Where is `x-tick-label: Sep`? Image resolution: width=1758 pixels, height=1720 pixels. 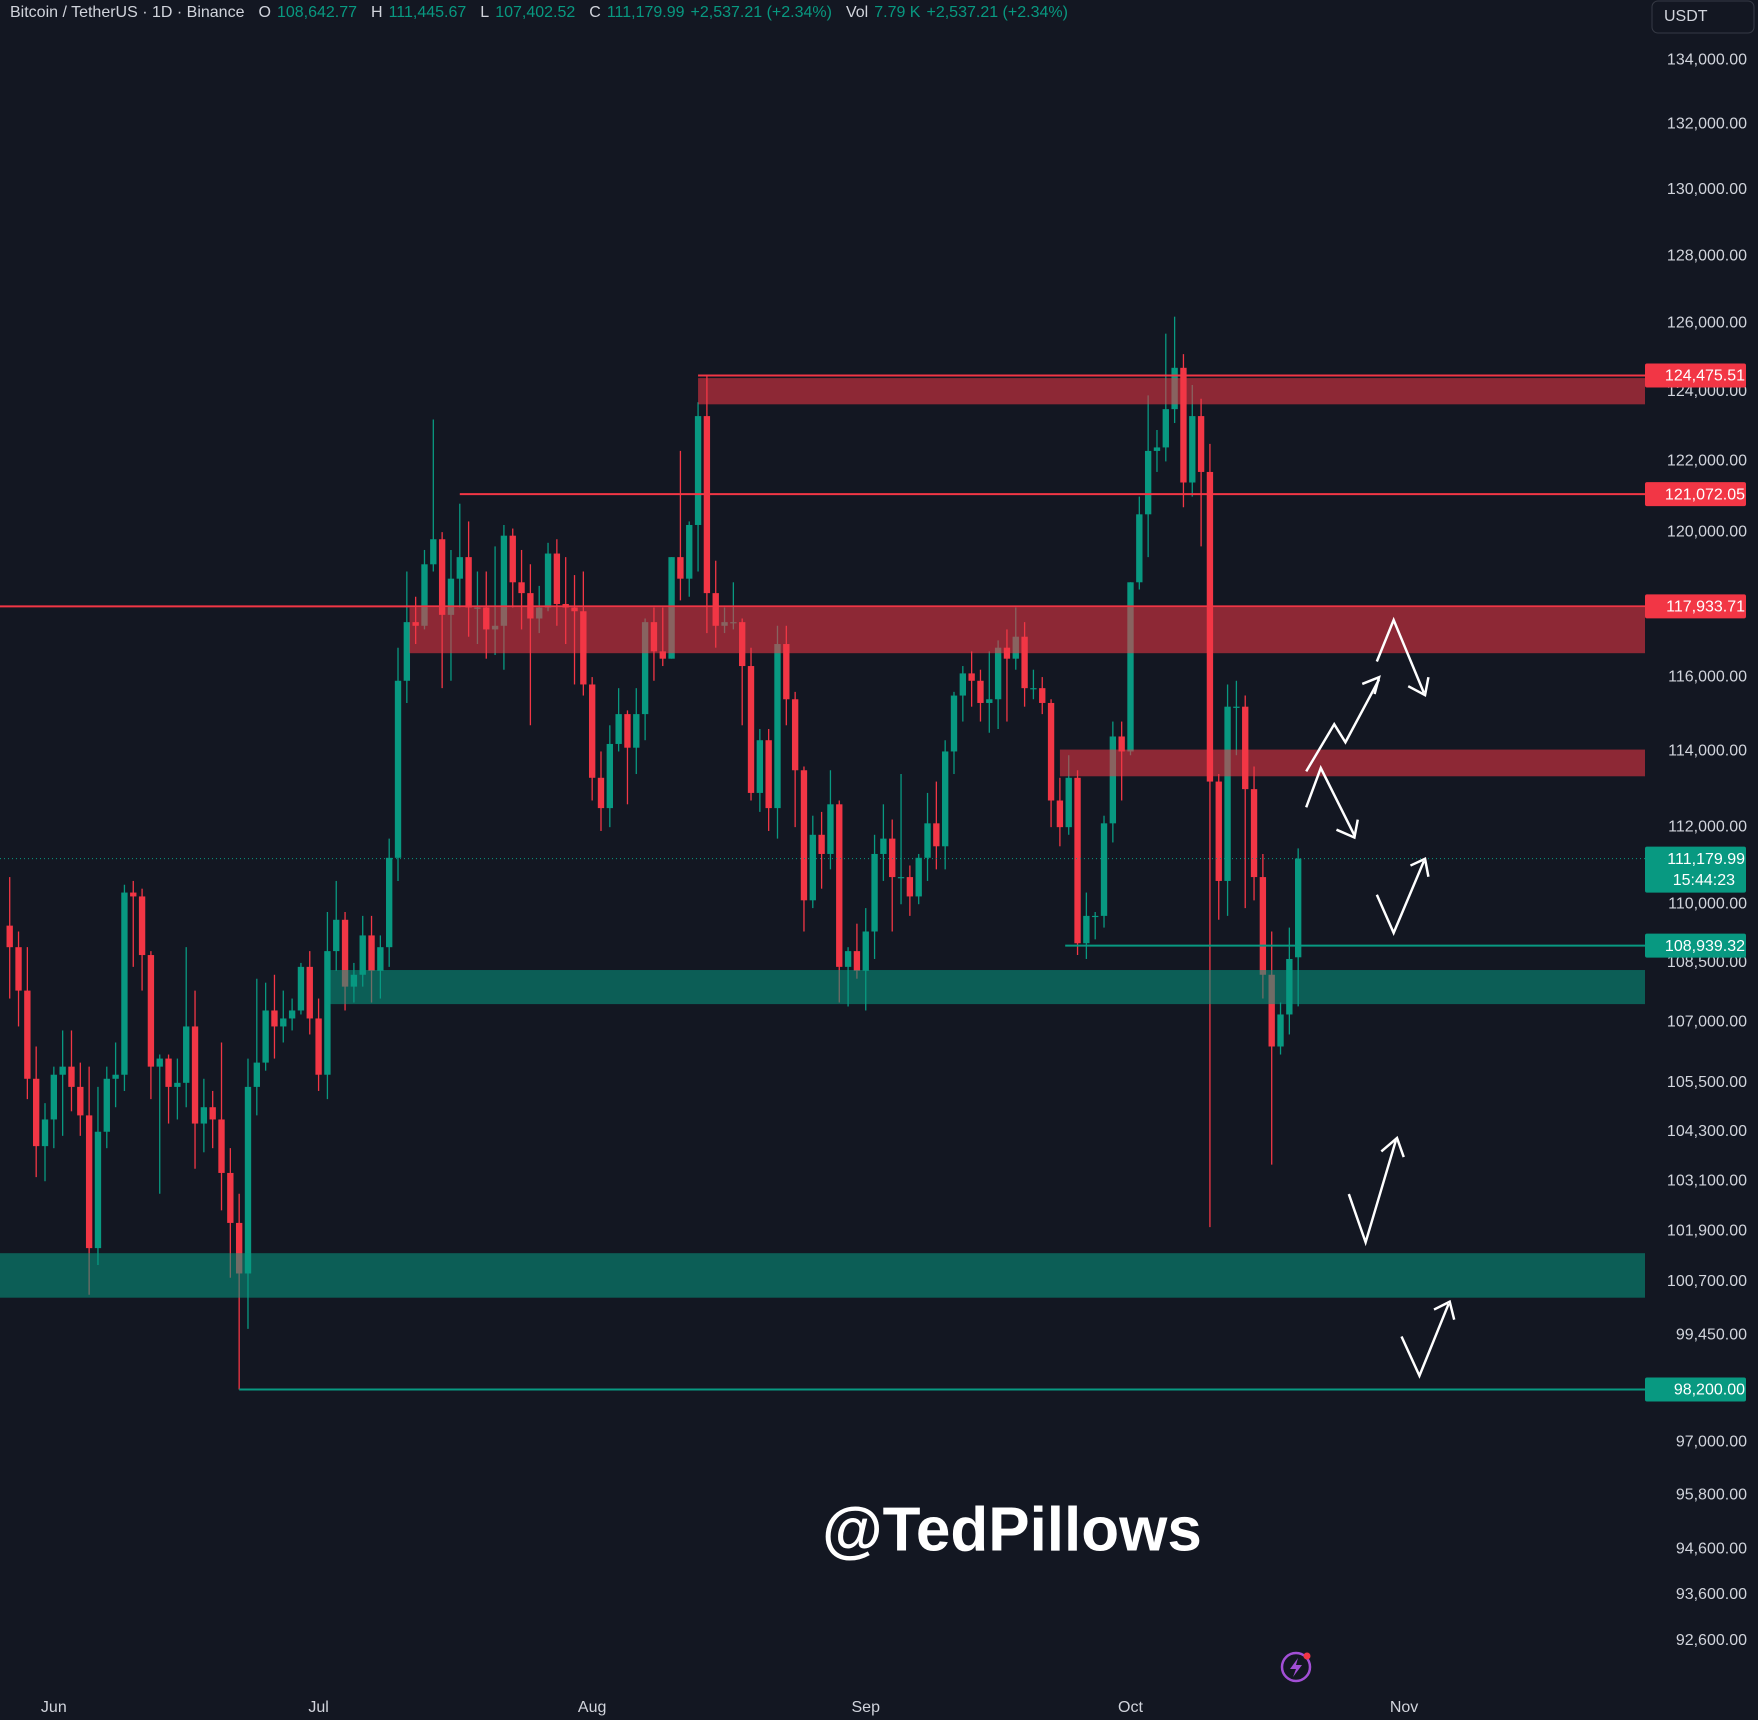 x-tick-label: Sep is located at coordinates (866, 1707).